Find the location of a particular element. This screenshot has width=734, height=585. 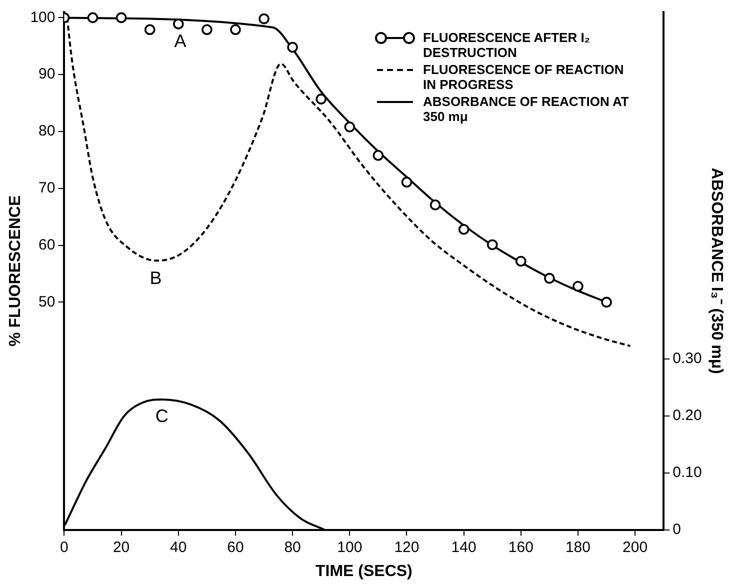

x-tick-label: 40 is located at coordinates (178, 547).